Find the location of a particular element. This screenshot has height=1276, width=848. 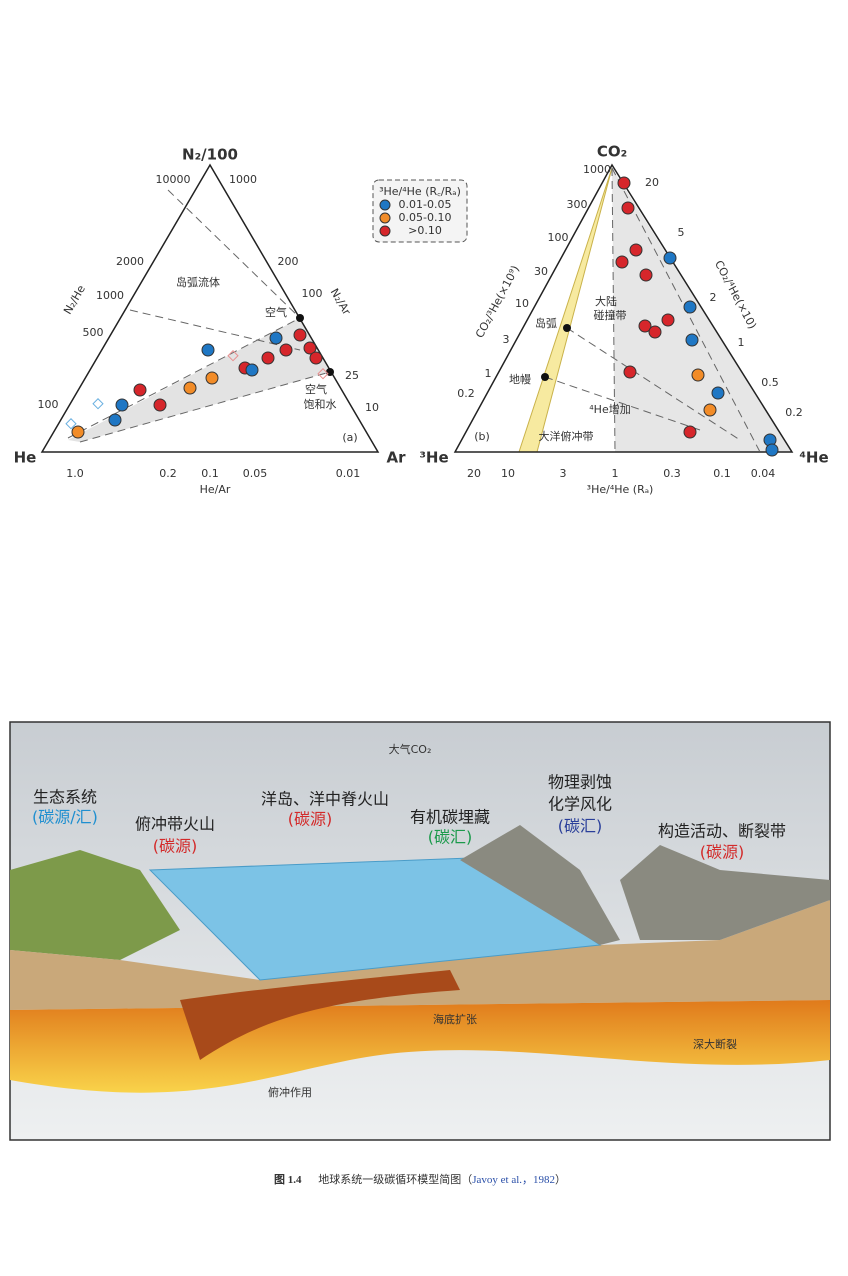

label: 海底扩张 is located at coordinates (455, 1019).